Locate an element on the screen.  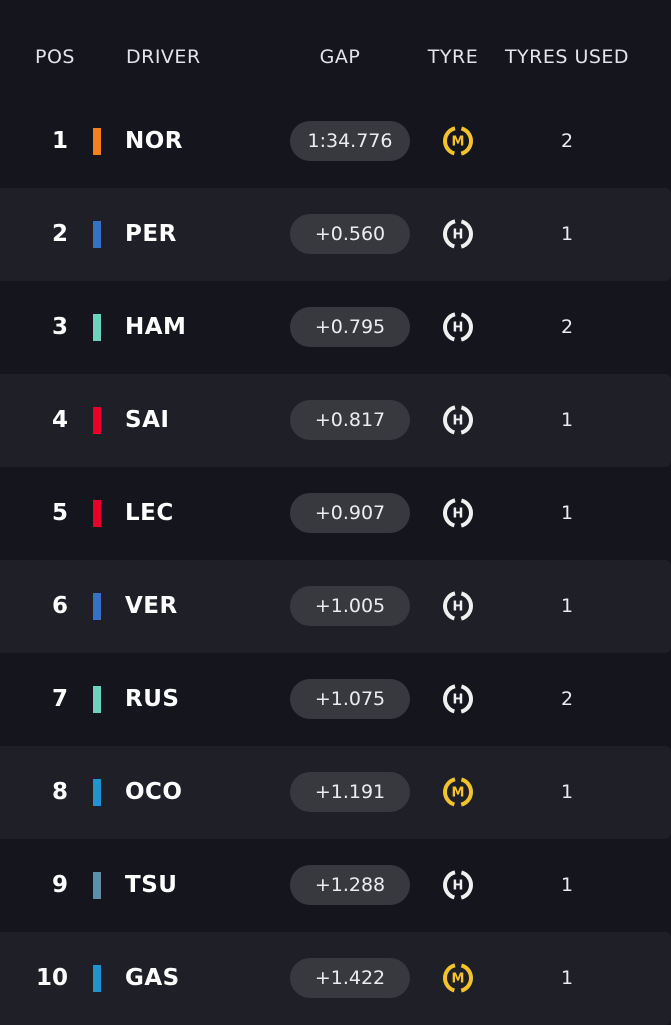
gap-pill: +0.817 is located at coordinates (350, 420).